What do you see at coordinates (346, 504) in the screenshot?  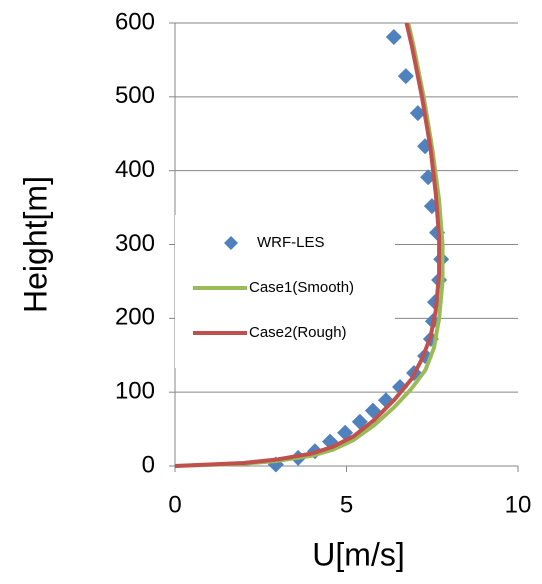 I see `x-tick-label: 5` at bounding box center [346, 504].